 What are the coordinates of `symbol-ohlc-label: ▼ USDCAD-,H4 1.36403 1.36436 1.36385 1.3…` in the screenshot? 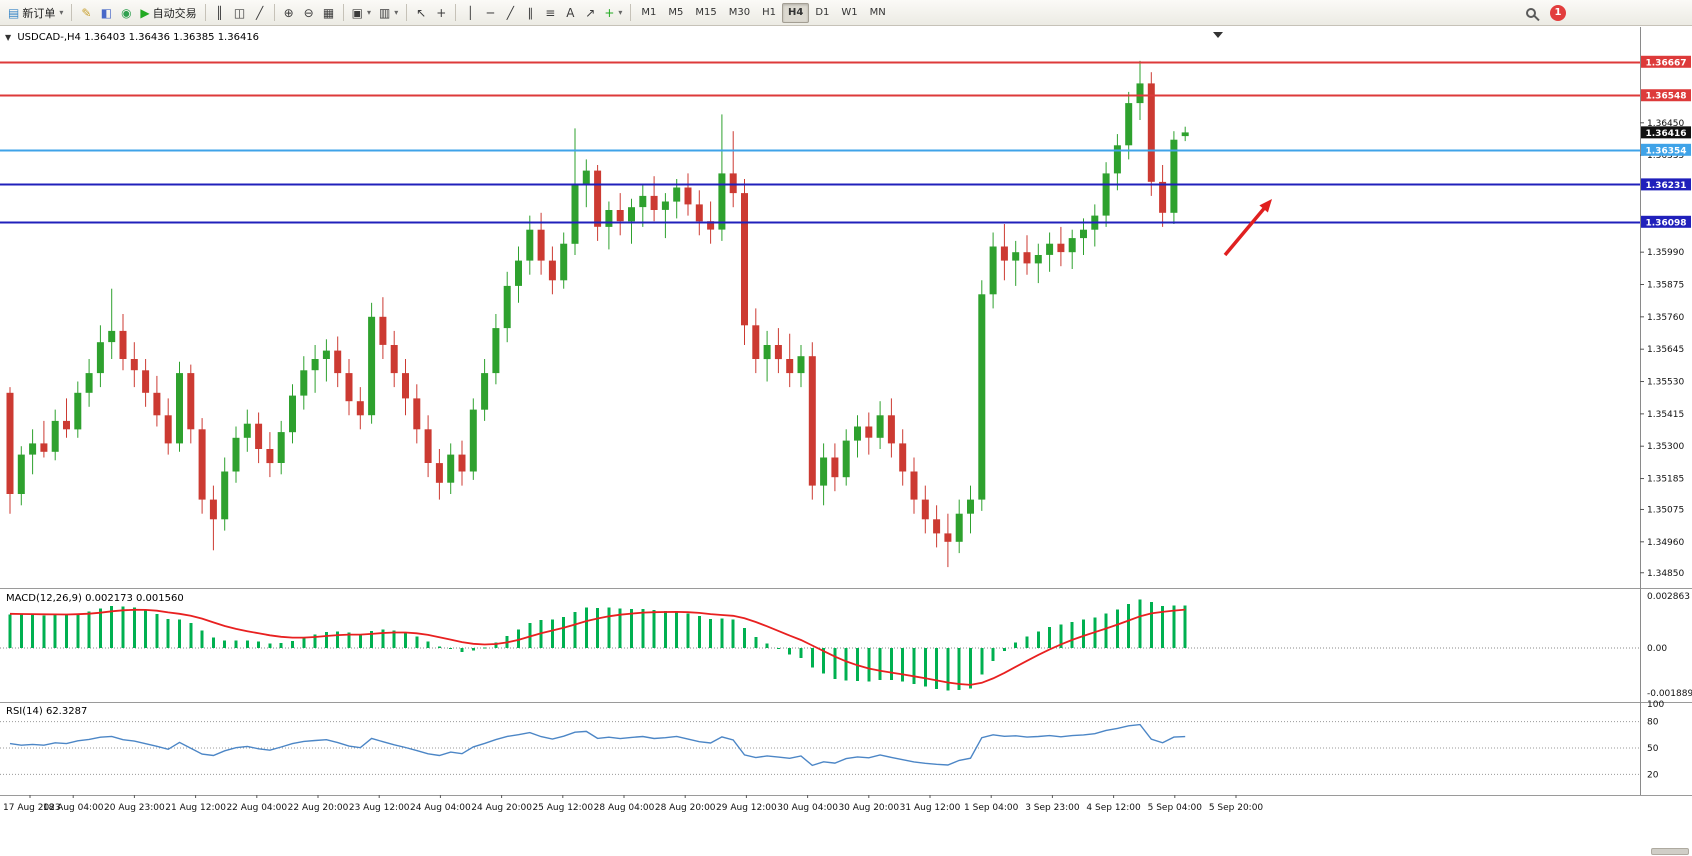 It's located at (132, 37).